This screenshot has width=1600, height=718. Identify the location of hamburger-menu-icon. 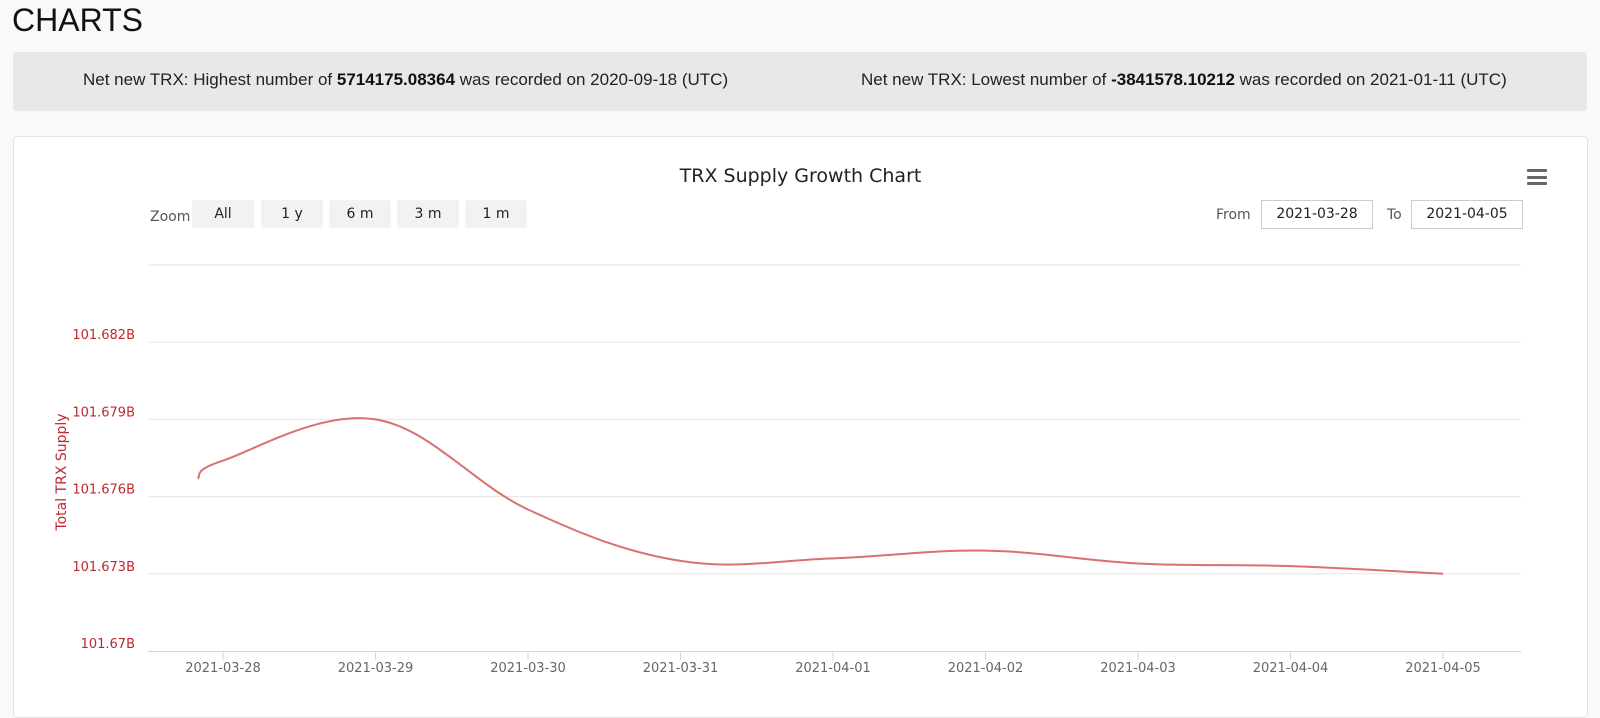
(1537, 177).